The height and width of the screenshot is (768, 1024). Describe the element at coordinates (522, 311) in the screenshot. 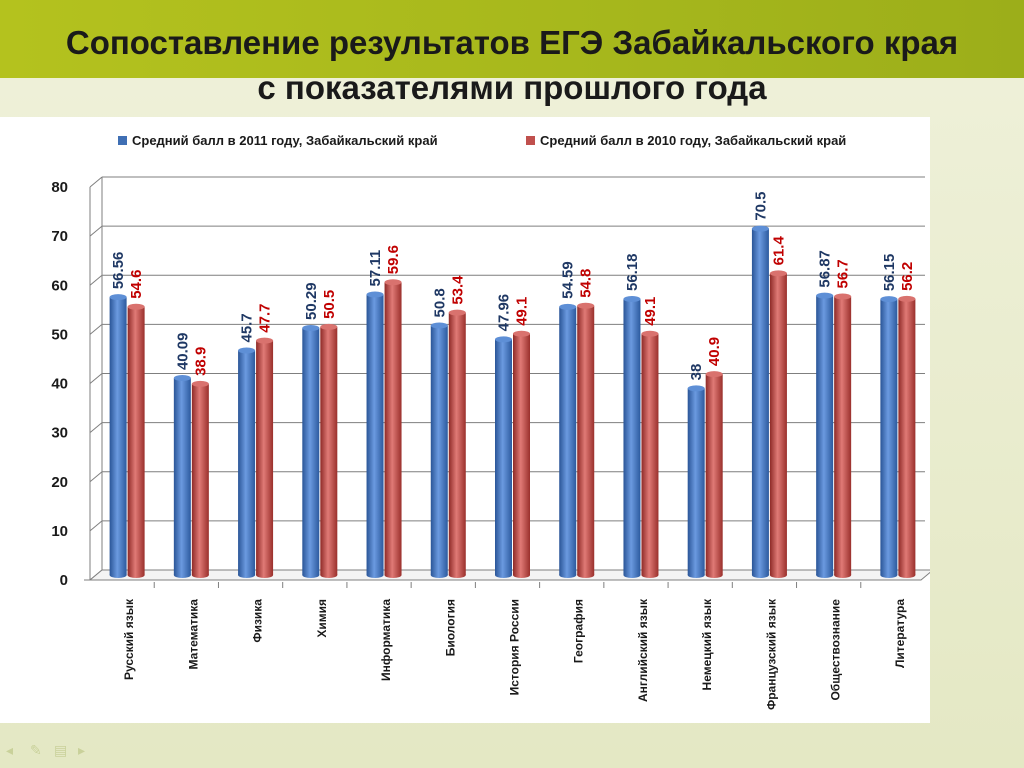

I see `data-label-2010: 49.1` at that location.